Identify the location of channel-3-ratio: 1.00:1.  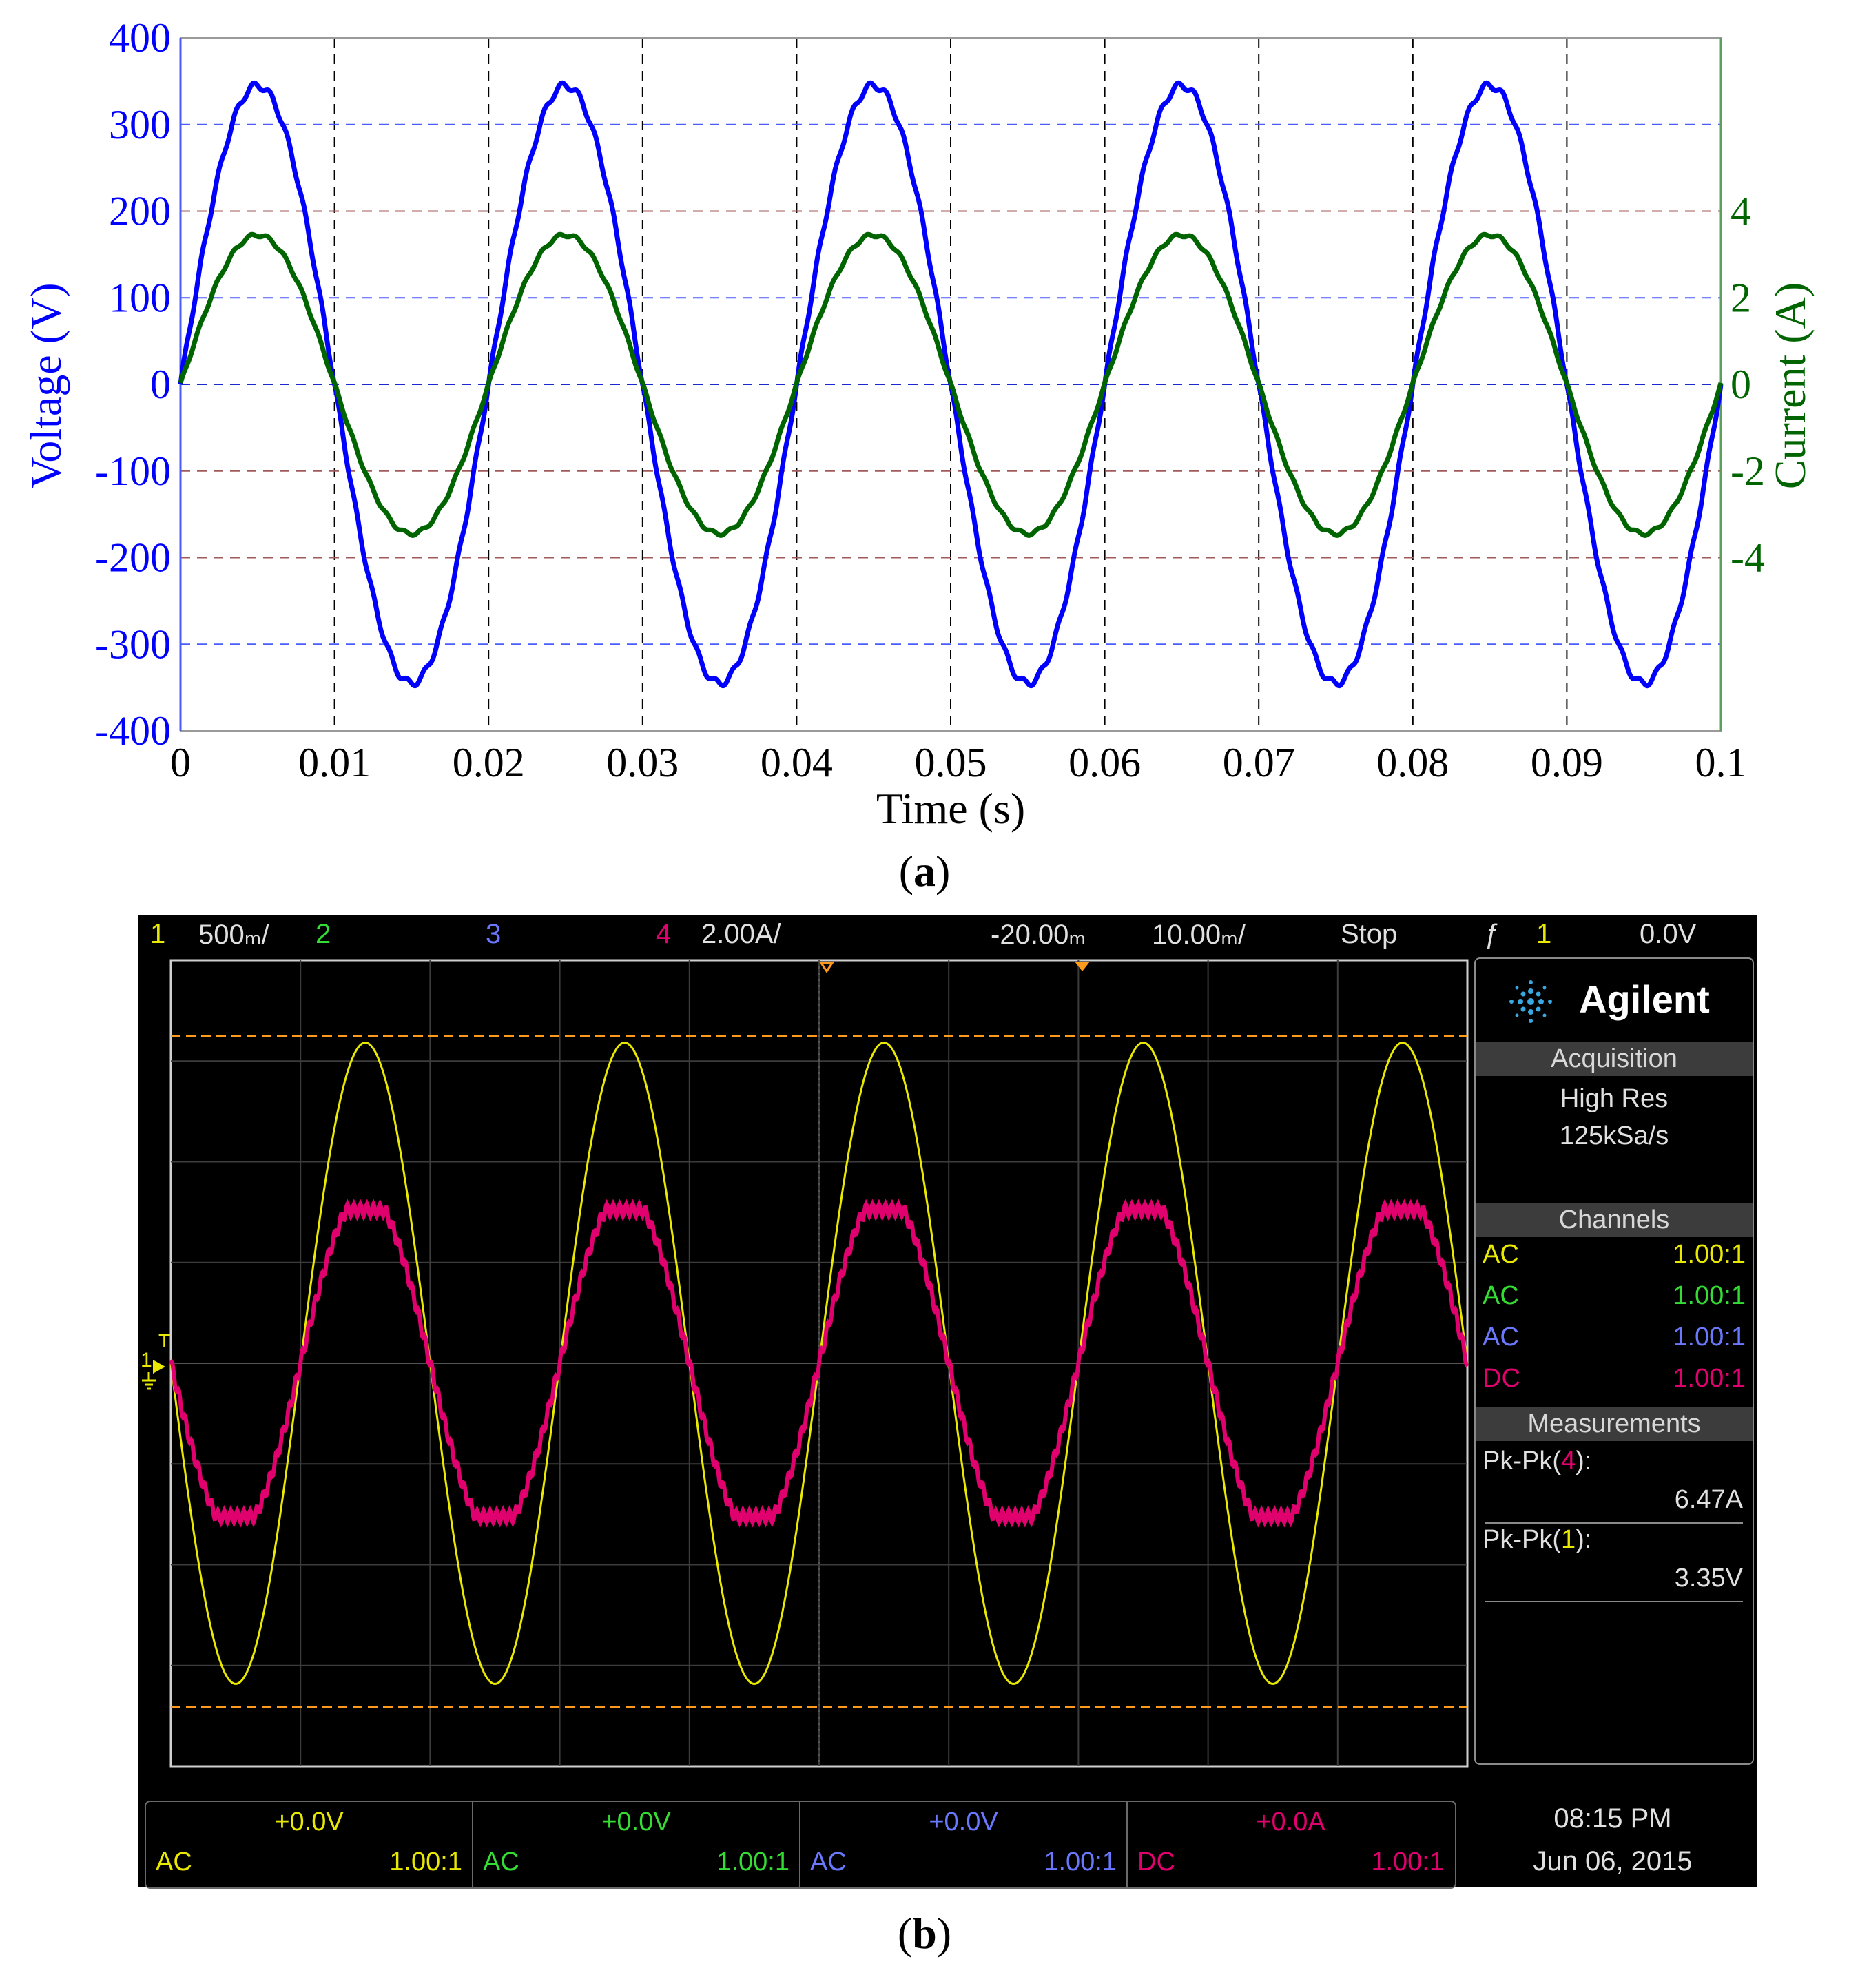
(1709, 1337).